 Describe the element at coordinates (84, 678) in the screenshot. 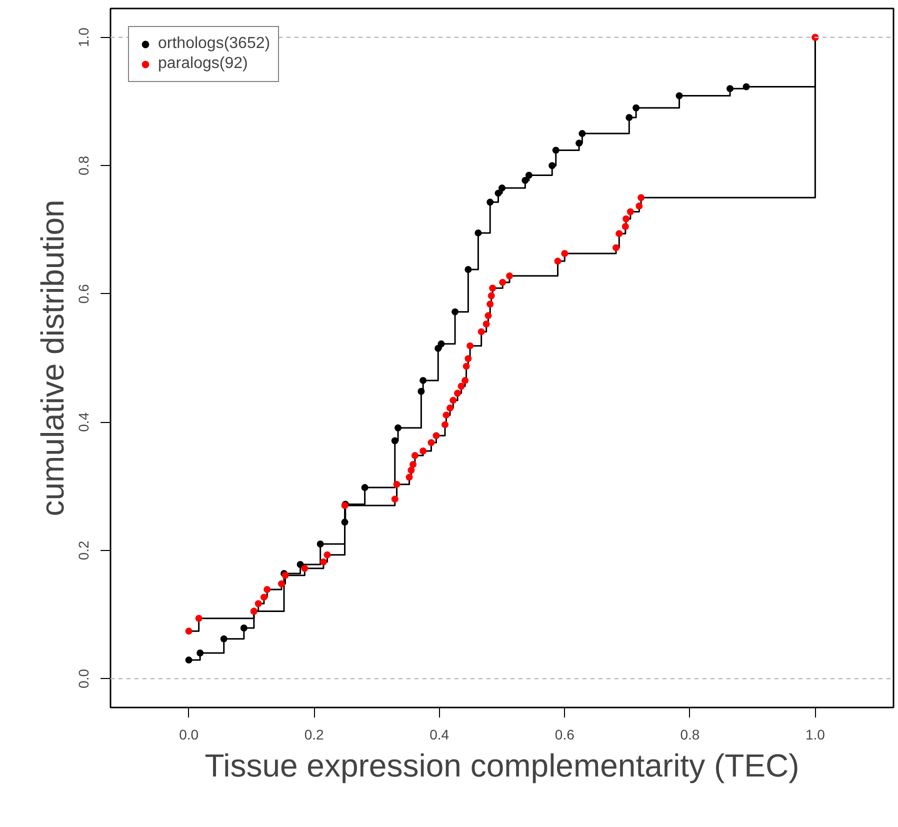

I see `y-tick-label: 0.0` at that location.